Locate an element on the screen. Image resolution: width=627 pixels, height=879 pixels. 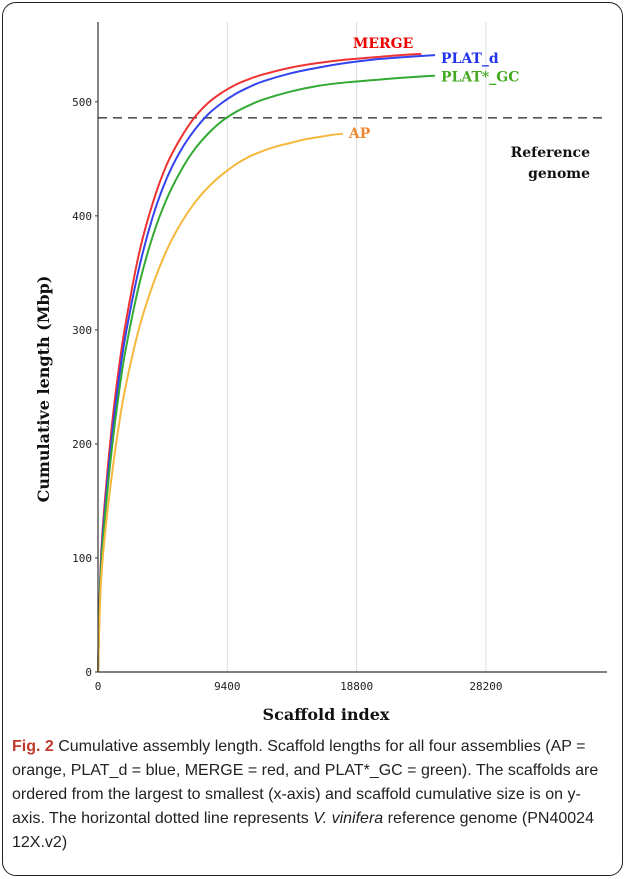
y-tick-label: 0 is located at coordinates (88, 672).